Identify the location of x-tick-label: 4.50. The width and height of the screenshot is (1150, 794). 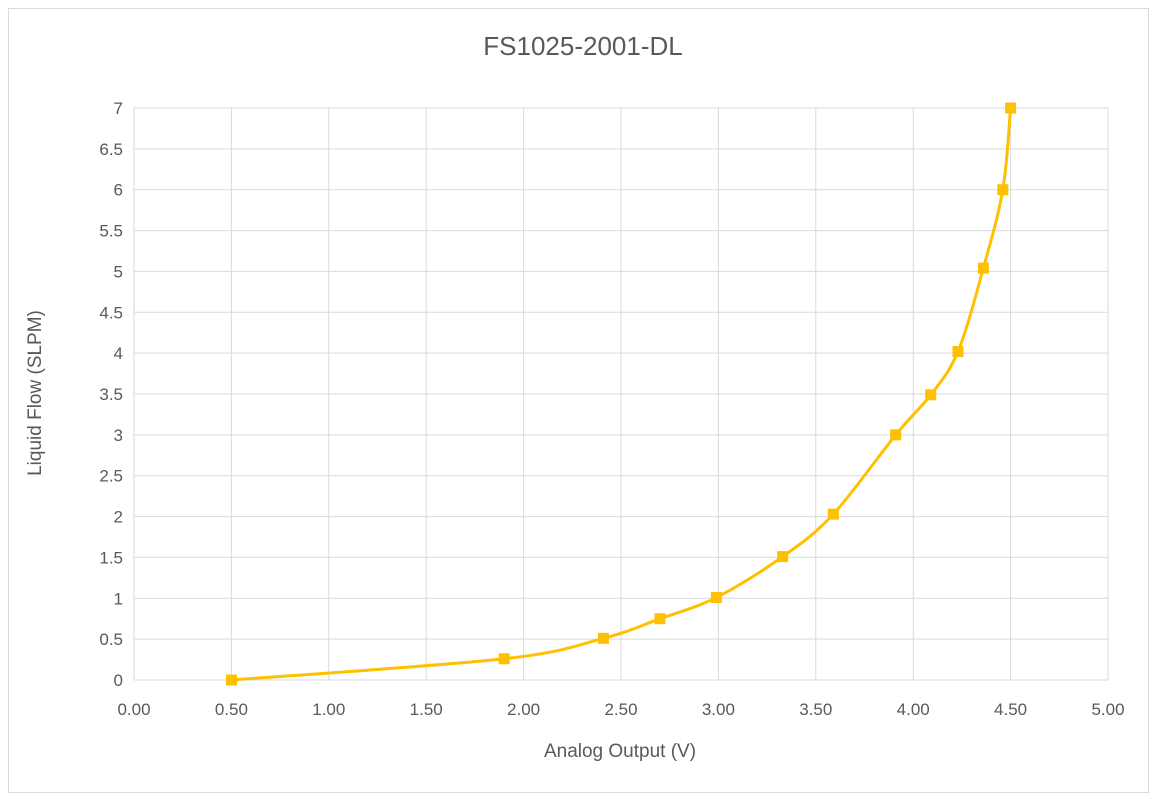
(1010, 709).